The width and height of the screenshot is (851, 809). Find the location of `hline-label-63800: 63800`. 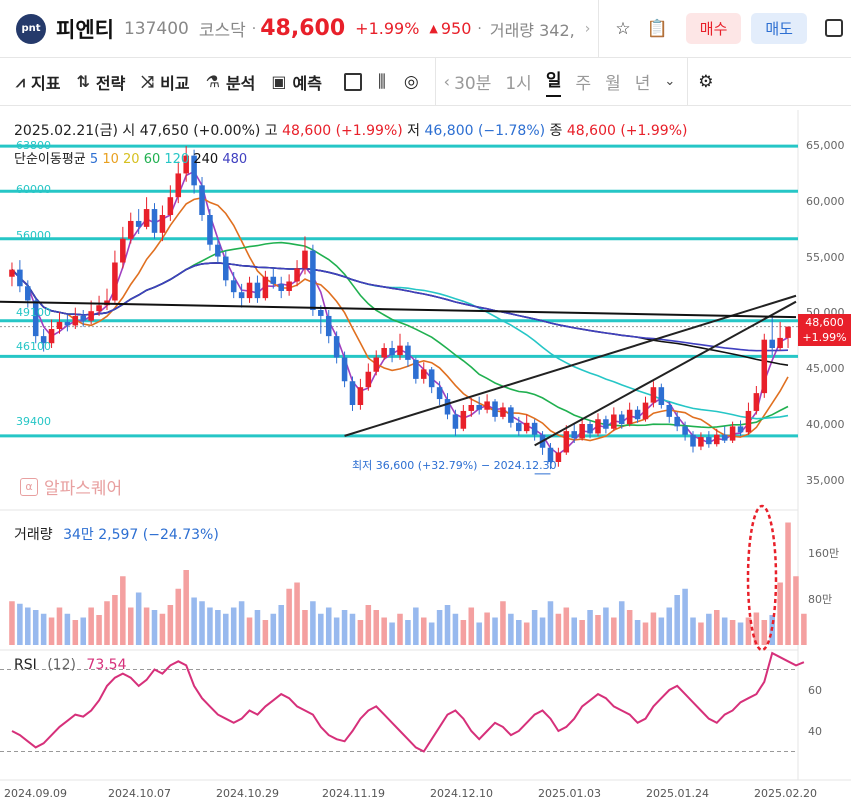

hline-label-63800: 63800 is located at coordinates (33, 145).